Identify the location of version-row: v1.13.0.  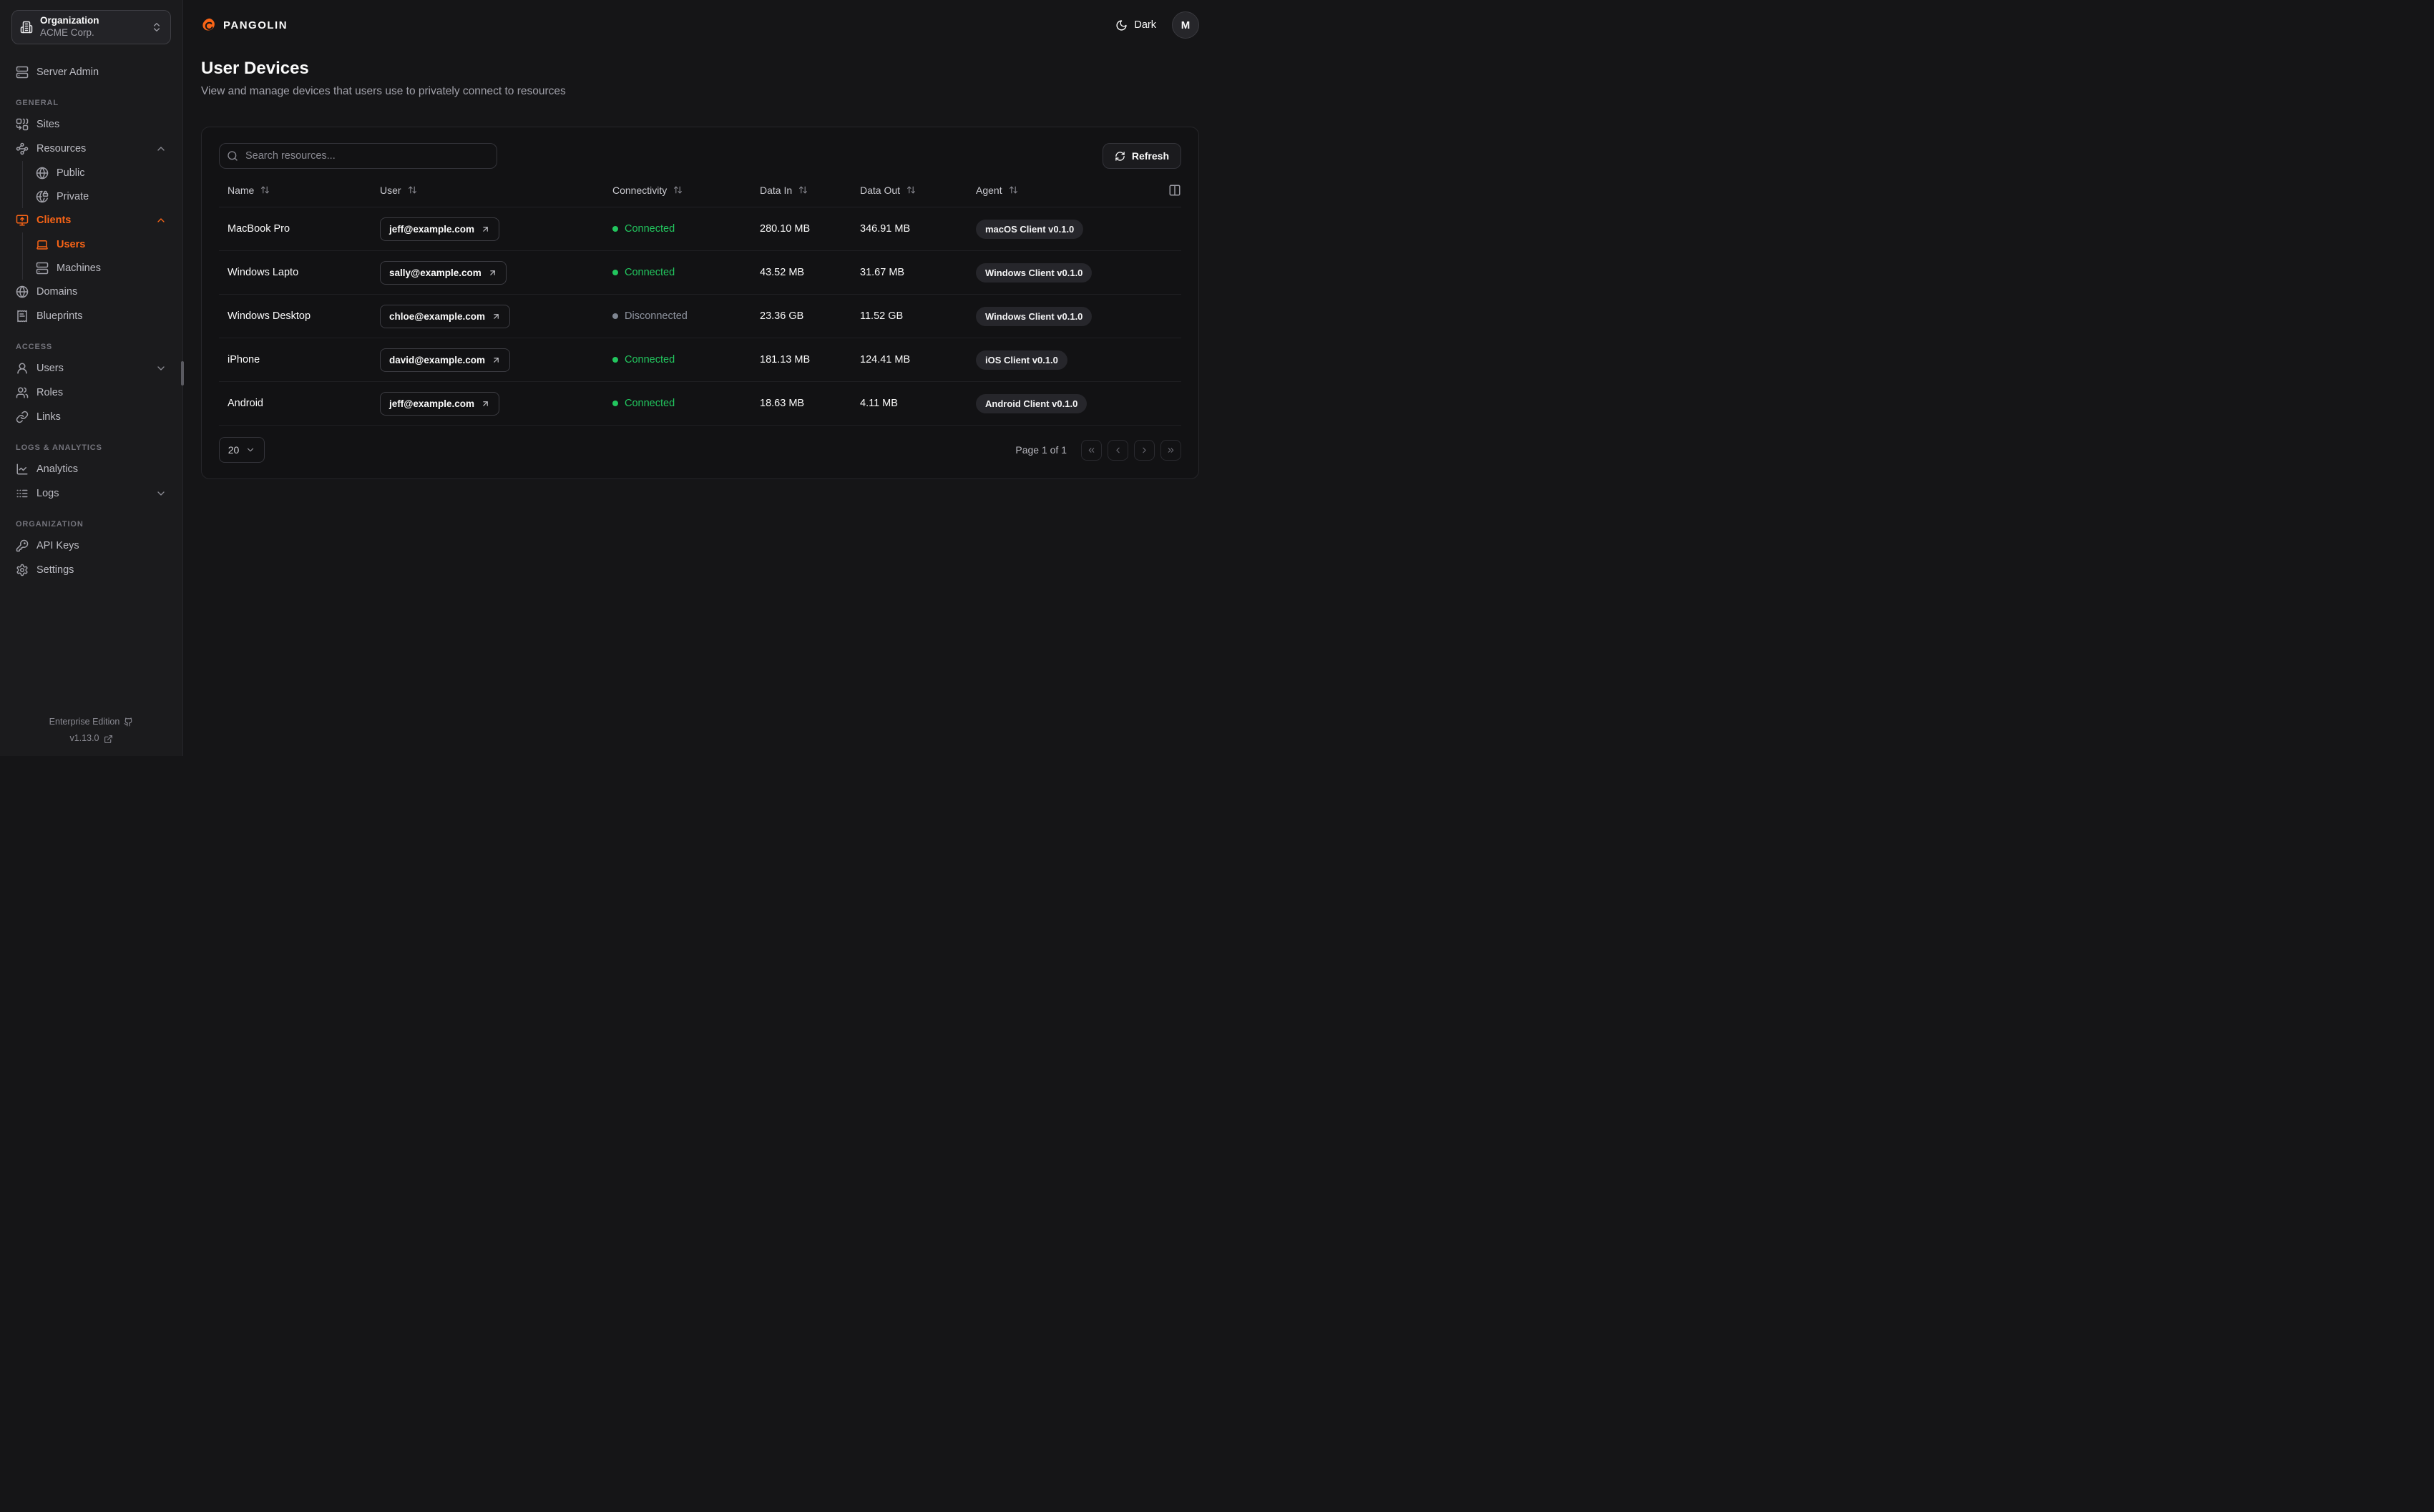
(91, 738).